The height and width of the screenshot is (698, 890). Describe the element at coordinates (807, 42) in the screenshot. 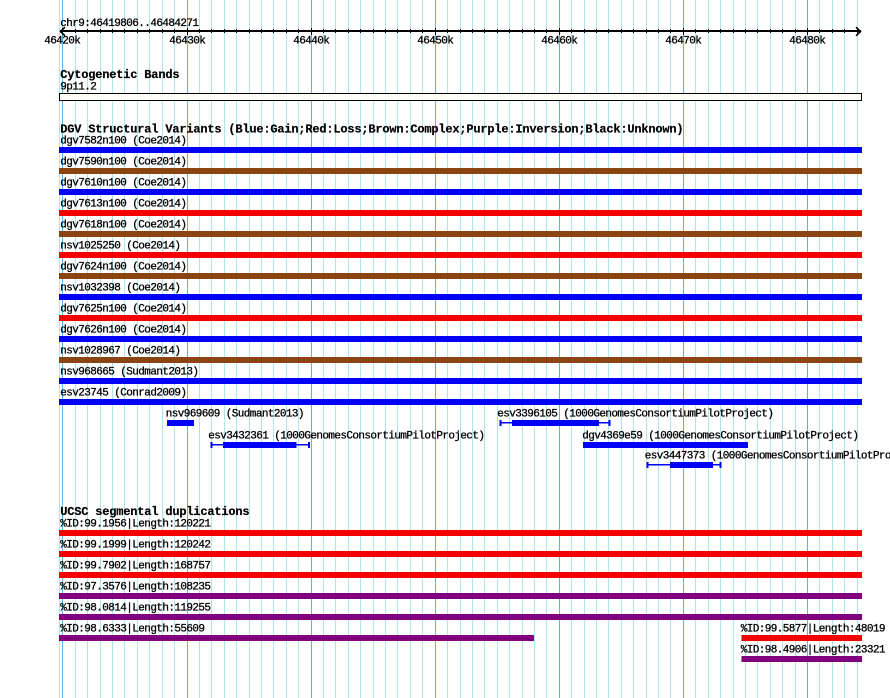

I see `svg-text: 46480k` at that location.